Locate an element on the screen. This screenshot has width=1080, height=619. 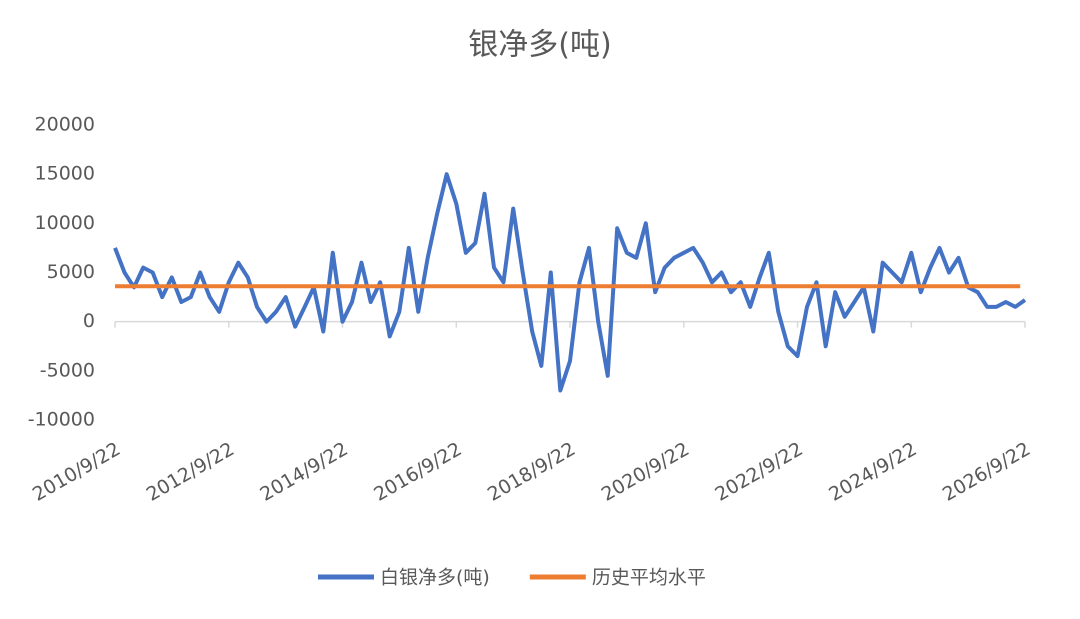
x-tick-label: 2026/9/22 is located at coordinates (986, 472).